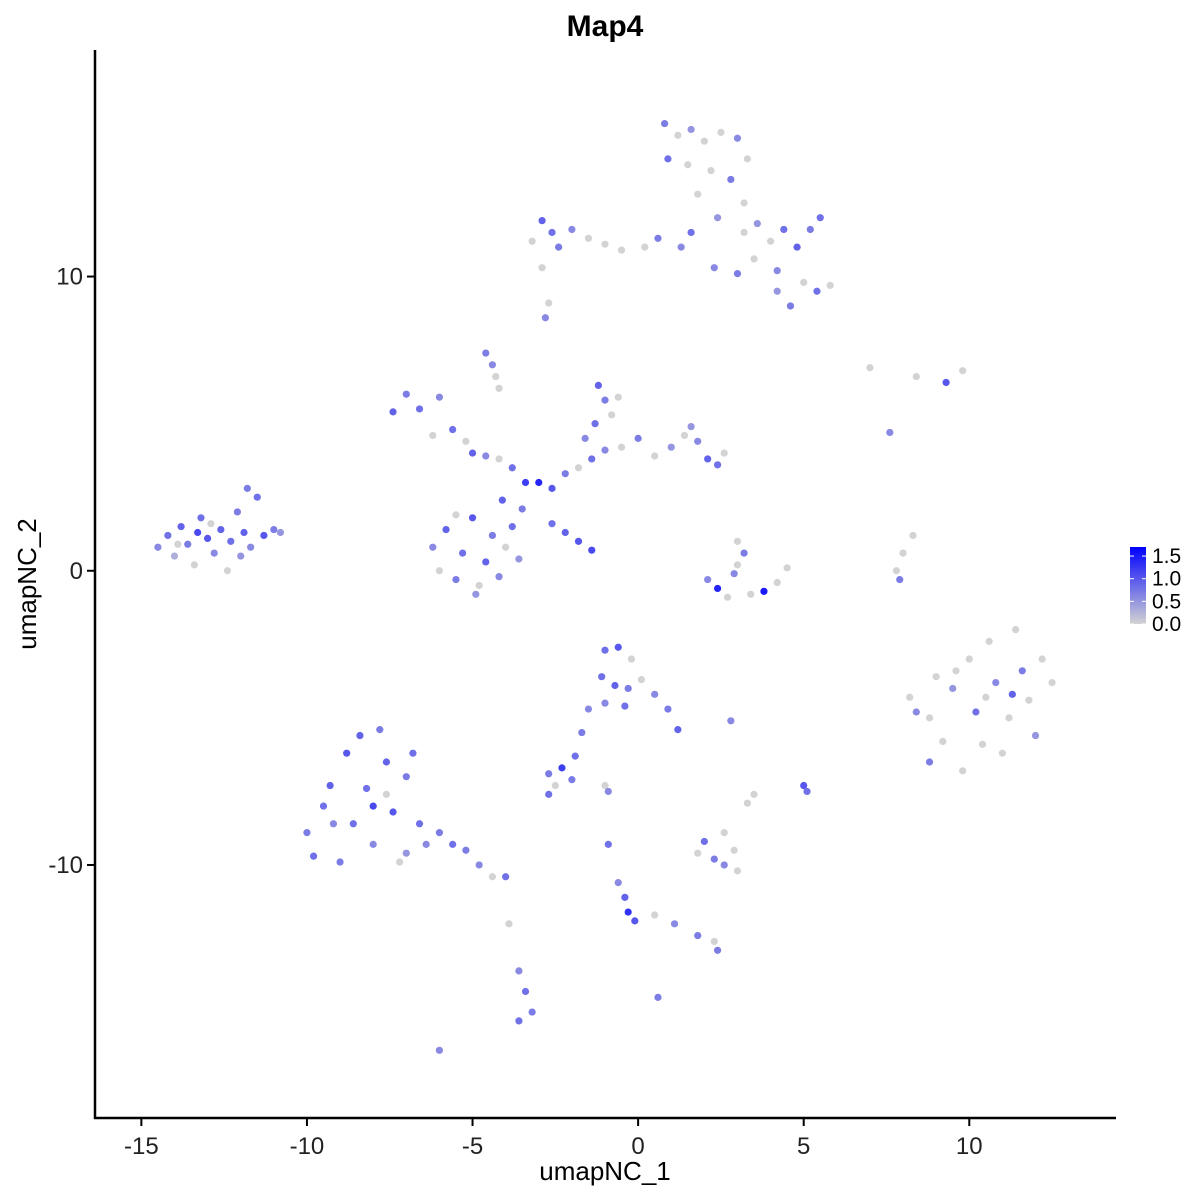 This screenshot has height=1200, width=1200. What do you see at coordinates (637, 1146) in the screenshot?
I see `x-tick-label: 0` at bounding box center [637, 1146].